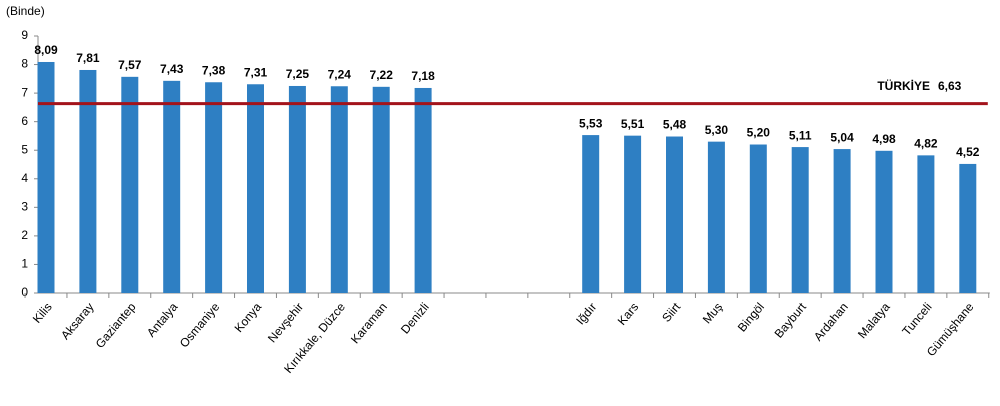  What do you see at coordinates (24, 64) in the screenshot?
I see `y-tick-label: 8` at bounding box center [24, 64].